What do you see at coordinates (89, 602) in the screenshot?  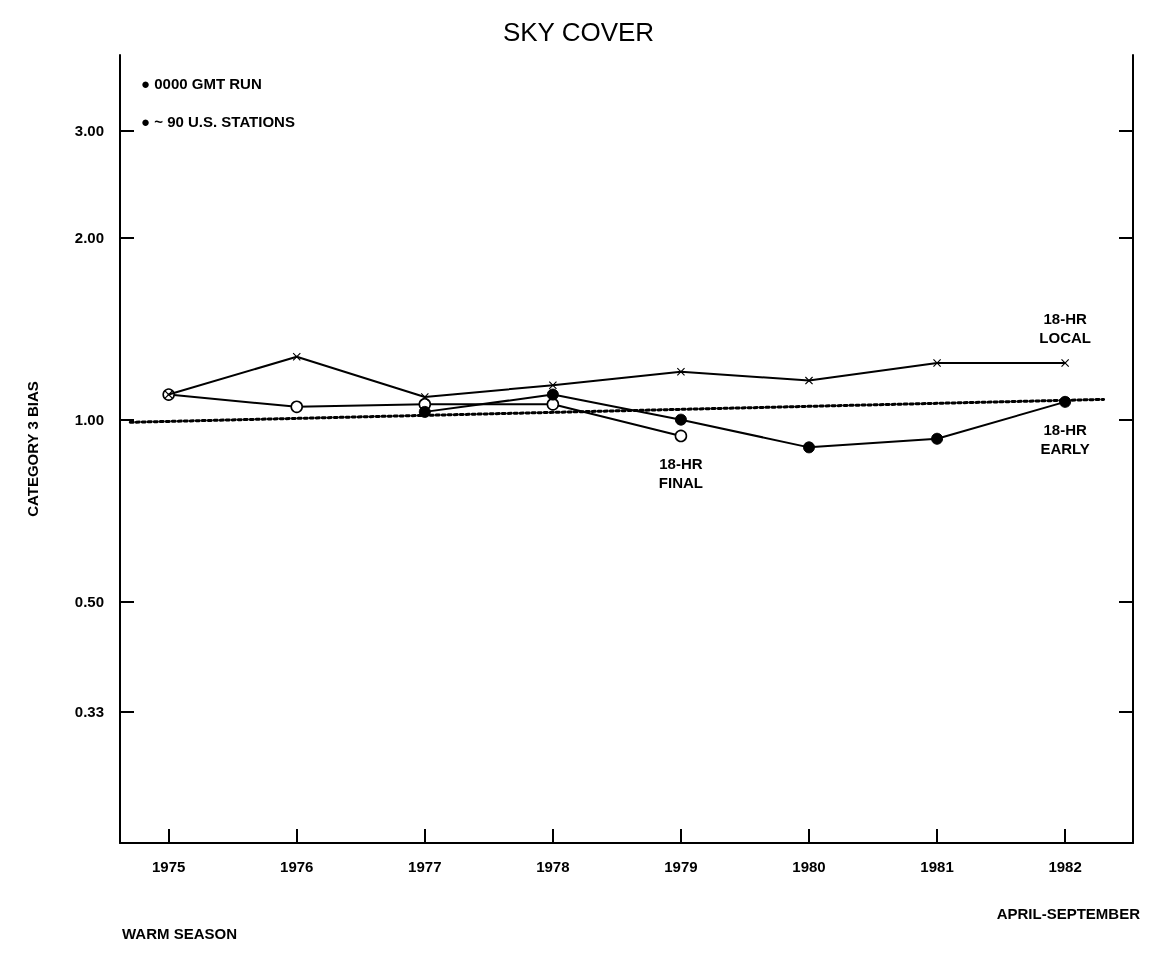 I see `y-tick-label: 0.50` at bounding box center [89, 602].